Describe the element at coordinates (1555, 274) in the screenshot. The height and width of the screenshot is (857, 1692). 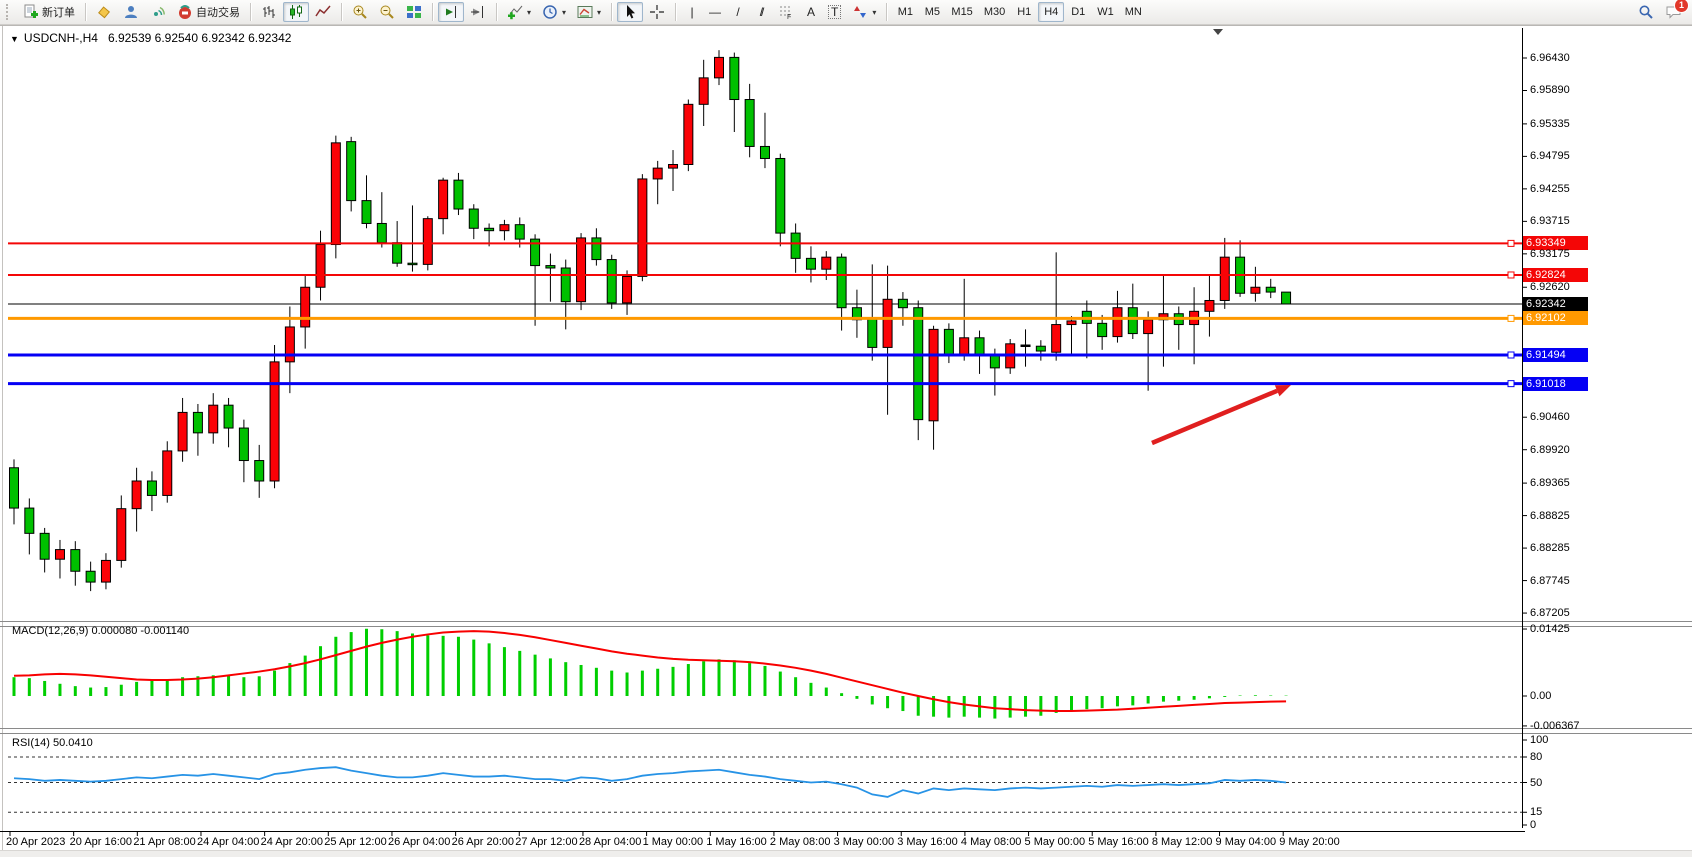
I see `price-level-label: 6.92824` at that location.